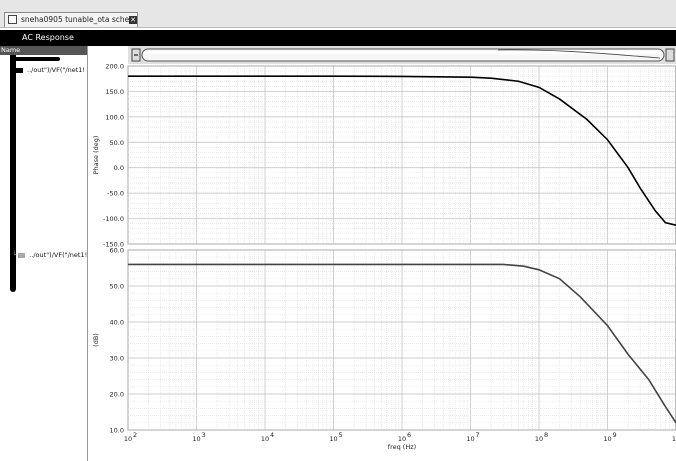 Image resolution: width=676 pixels, height=461 pixels. What do you see at coordinates (96, 340) in the screenshot?
I see `y-axis-label: (dB)` at bounding box center [96, 340].